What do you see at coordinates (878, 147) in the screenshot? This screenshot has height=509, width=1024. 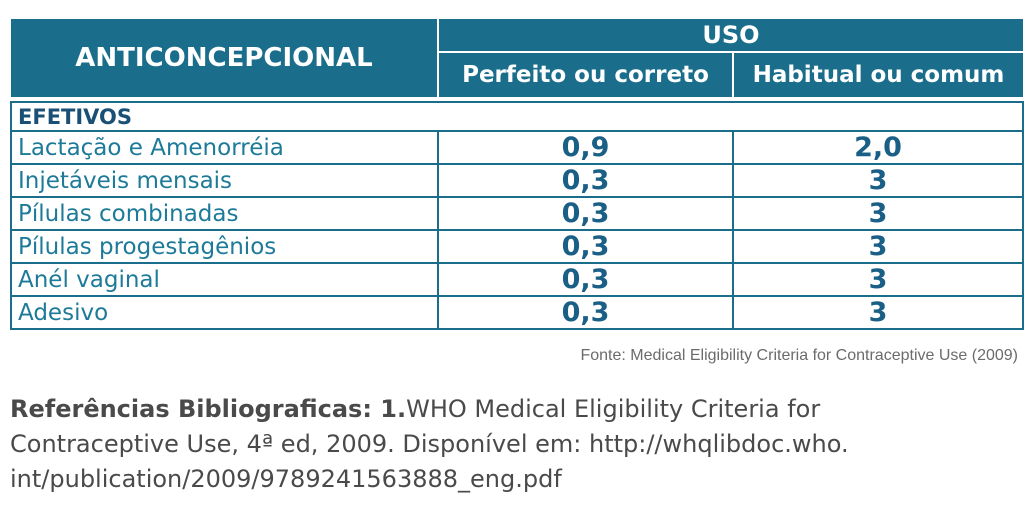 I see `value-habitual: 2,0` at bounding box center [878, 147].